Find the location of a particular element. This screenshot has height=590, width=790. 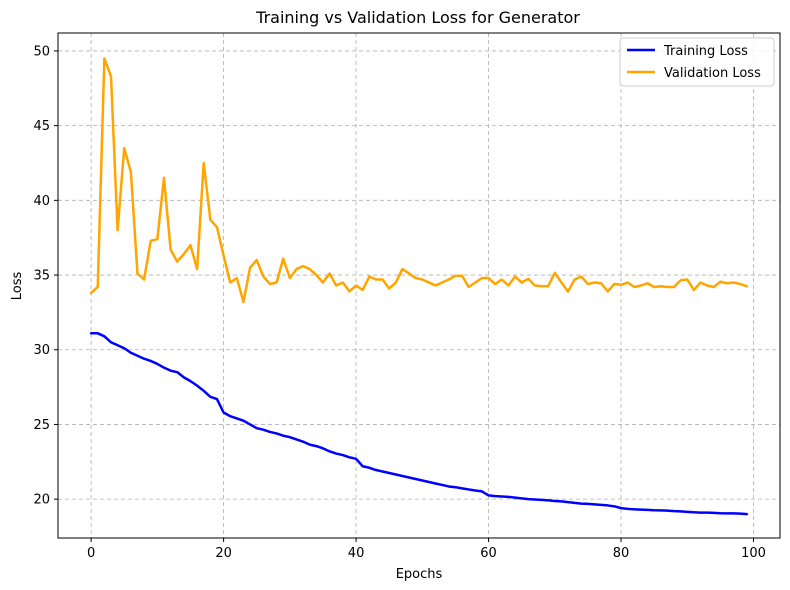

legend-label-training-loss: Training Loss is located at coordinates (705, 51).